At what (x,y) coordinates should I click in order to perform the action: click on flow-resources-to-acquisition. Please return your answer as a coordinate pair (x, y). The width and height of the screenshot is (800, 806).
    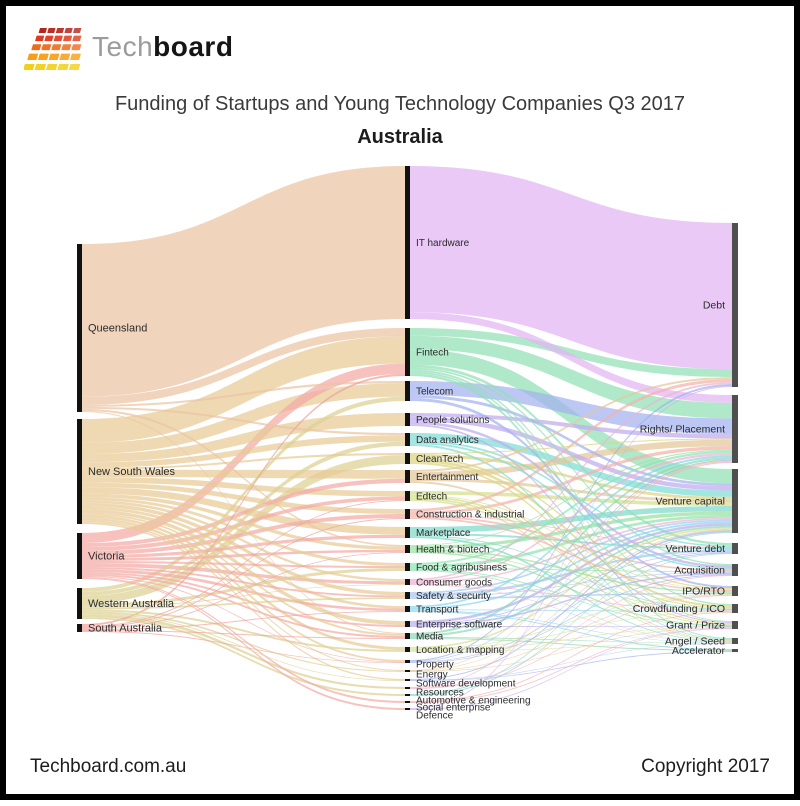
    Looking at the image, I should click on (571, 632).